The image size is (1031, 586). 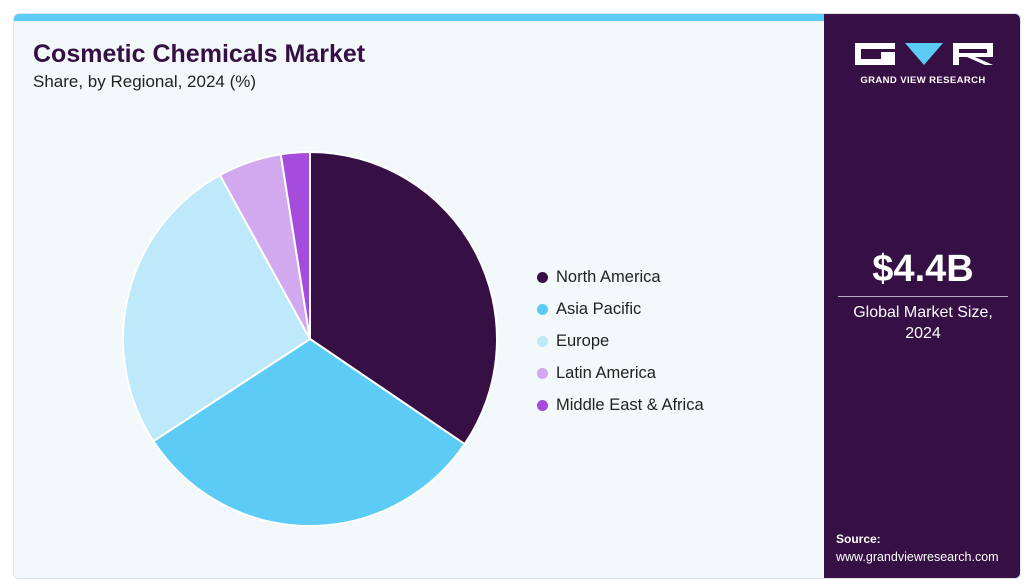 I want to click on legend-item-europe: Europe, so click(x=620, y=341).